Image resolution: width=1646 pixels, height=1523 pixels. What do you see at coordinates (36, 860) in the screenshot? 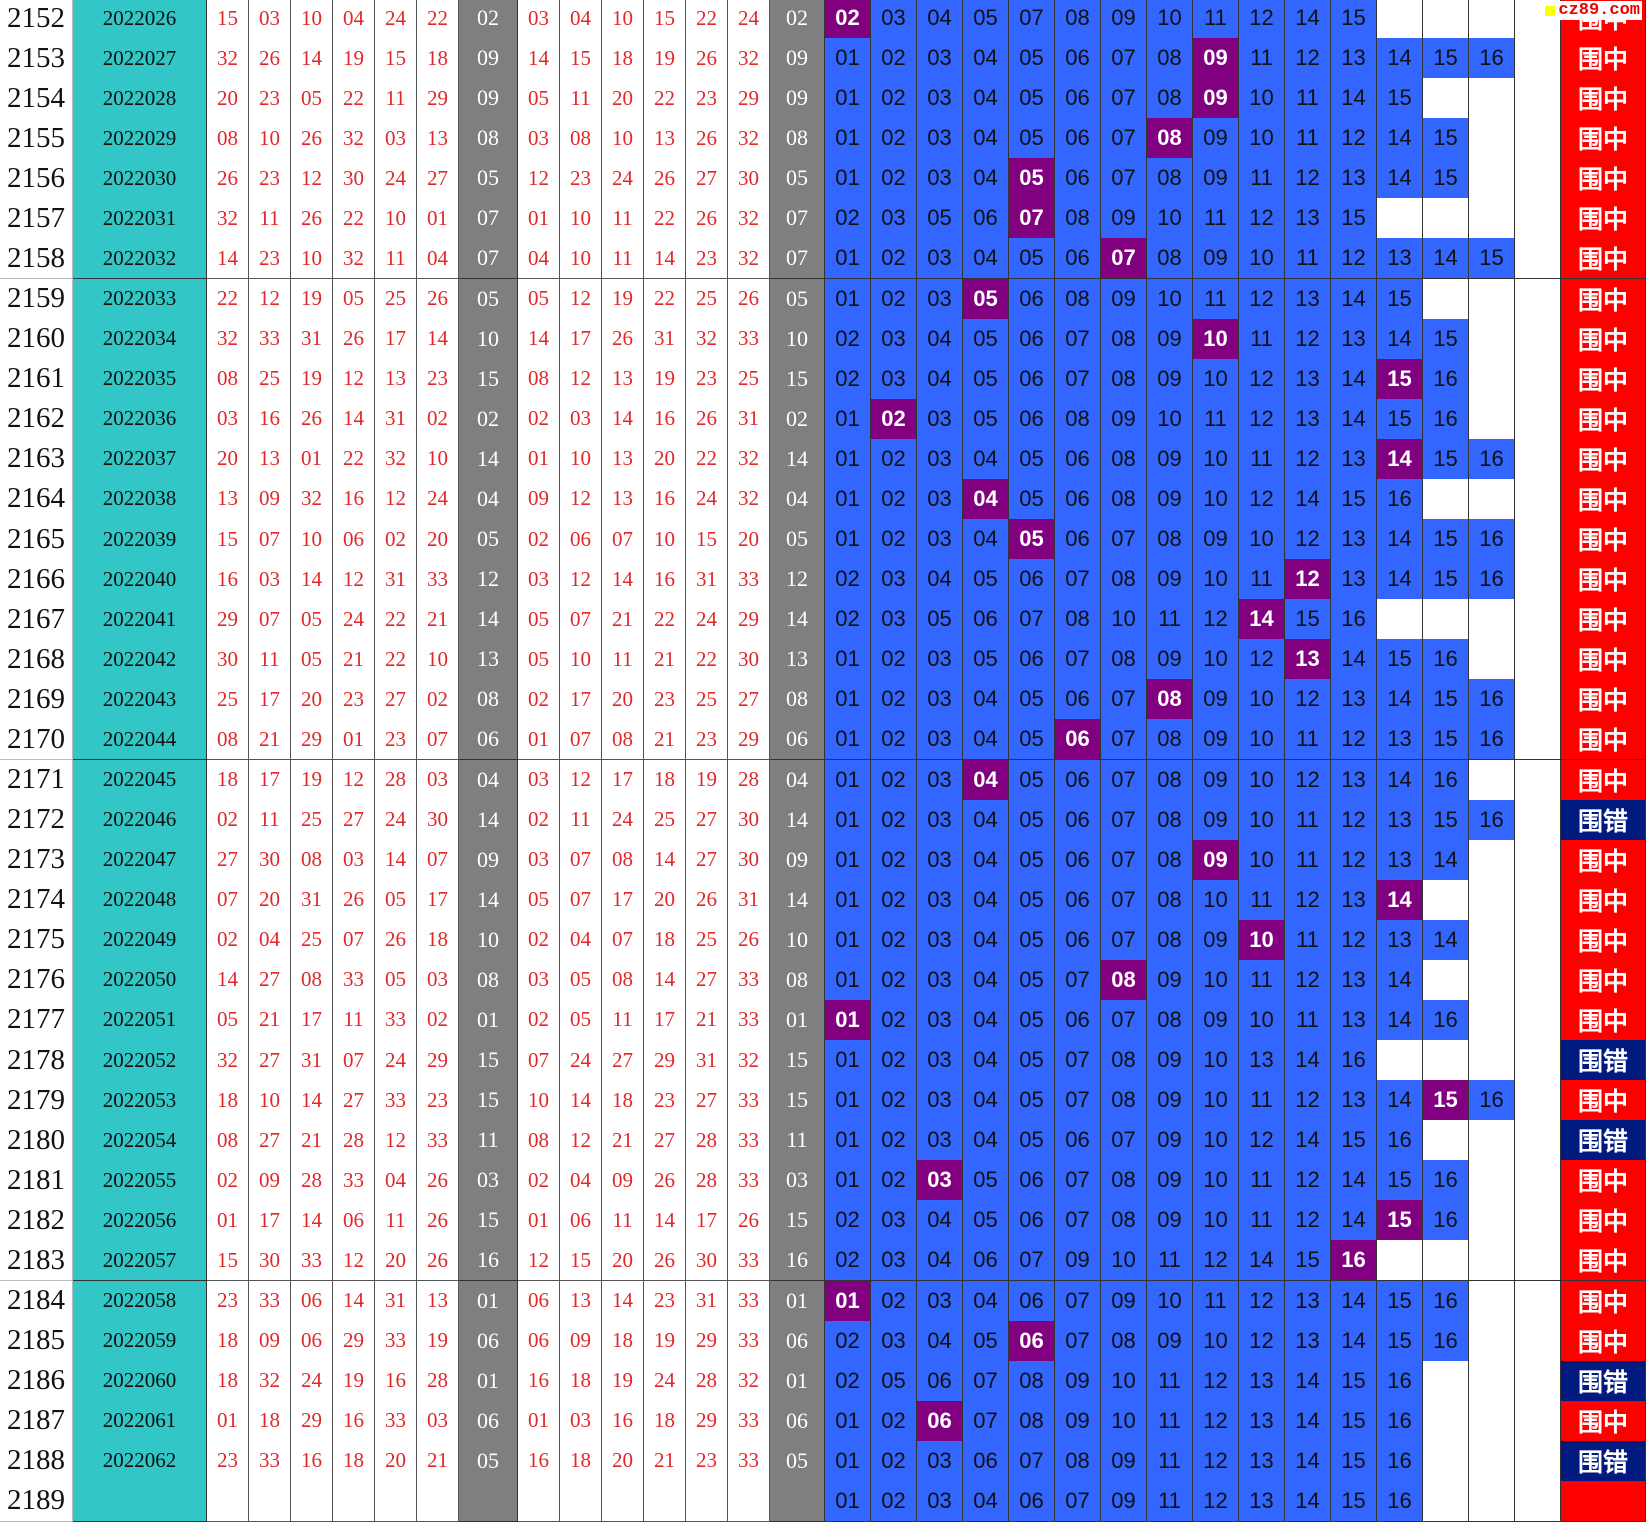
I see `row-index: 2173` at bounding box center [36, 860].